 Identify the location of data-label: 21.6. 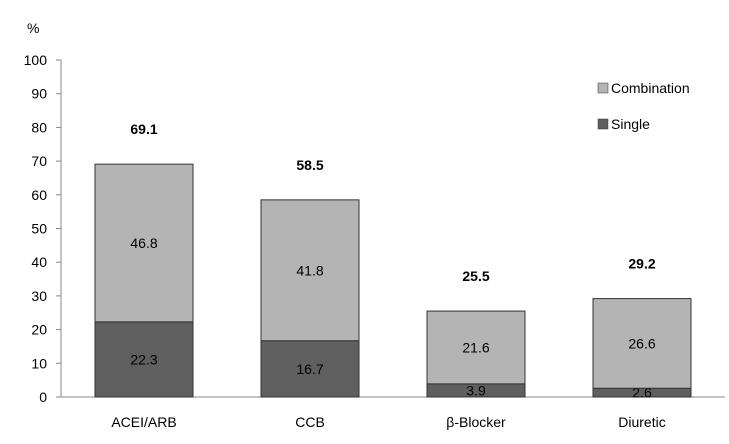
(475, 347).